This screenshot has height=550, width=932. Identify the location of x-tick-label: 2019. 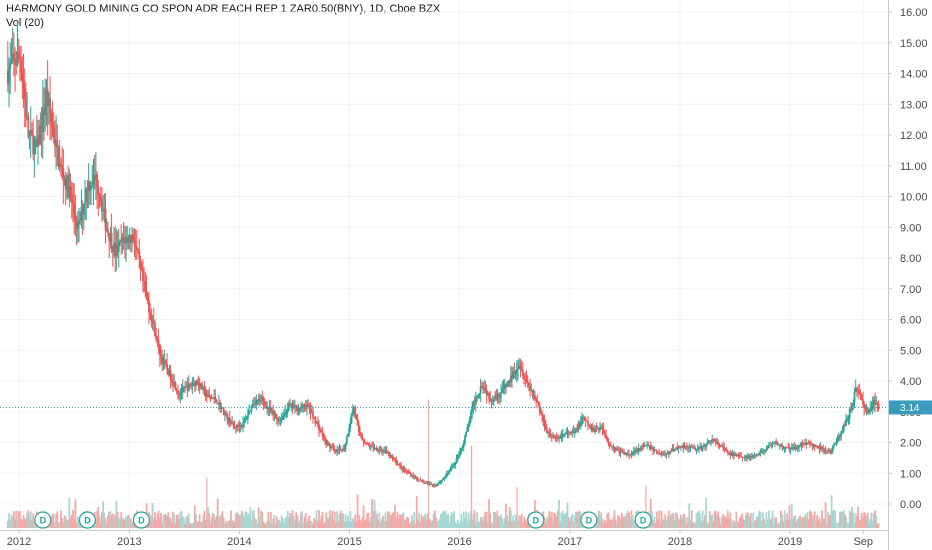
(790, 542).